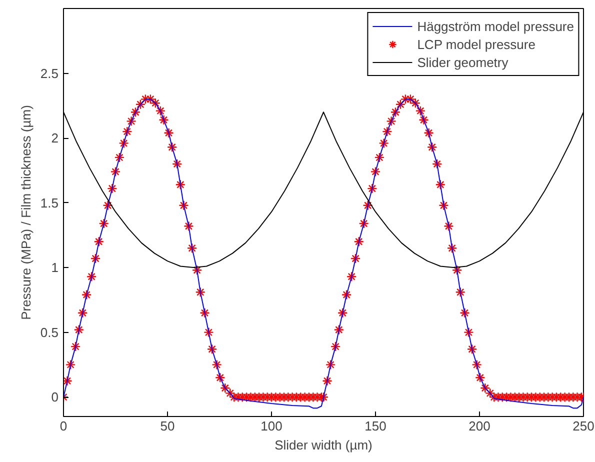 This screenshot has width=595, height=462. What do you see at coordinates (462, 62) in the screenshot?
I see `legend-label: Slider geometry` at bounding box center [462, 62].